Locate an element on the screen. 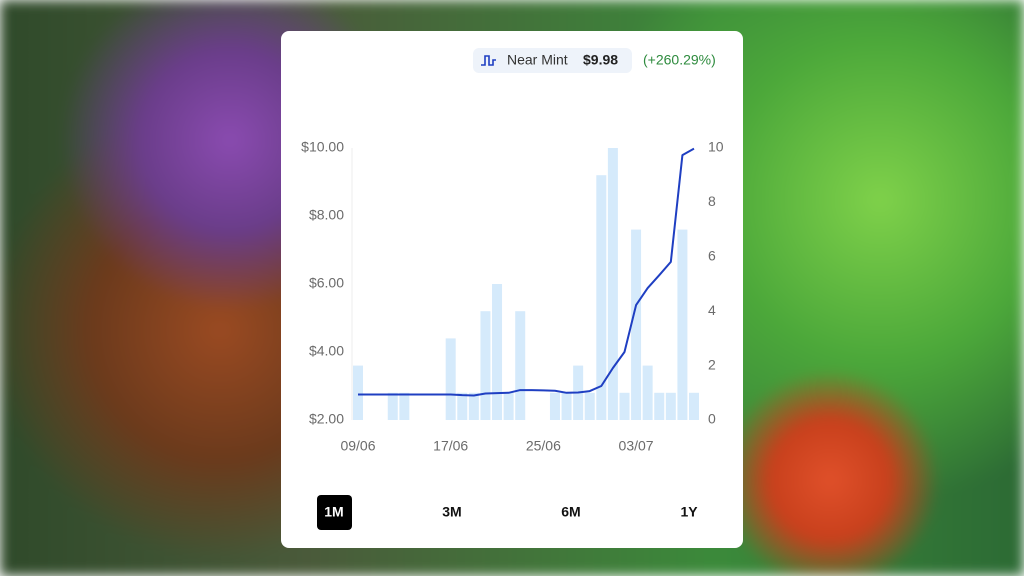 The width and height of the screenshot is (1024, 576). y-tick-label: $8.00 is located at coordinates (326, 215).